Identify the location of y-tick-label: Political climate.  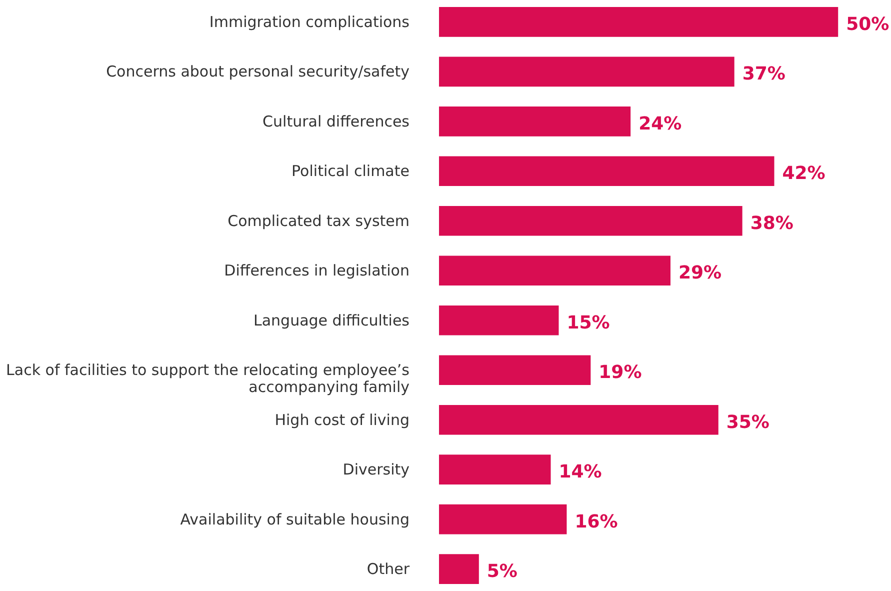
(351, 171).